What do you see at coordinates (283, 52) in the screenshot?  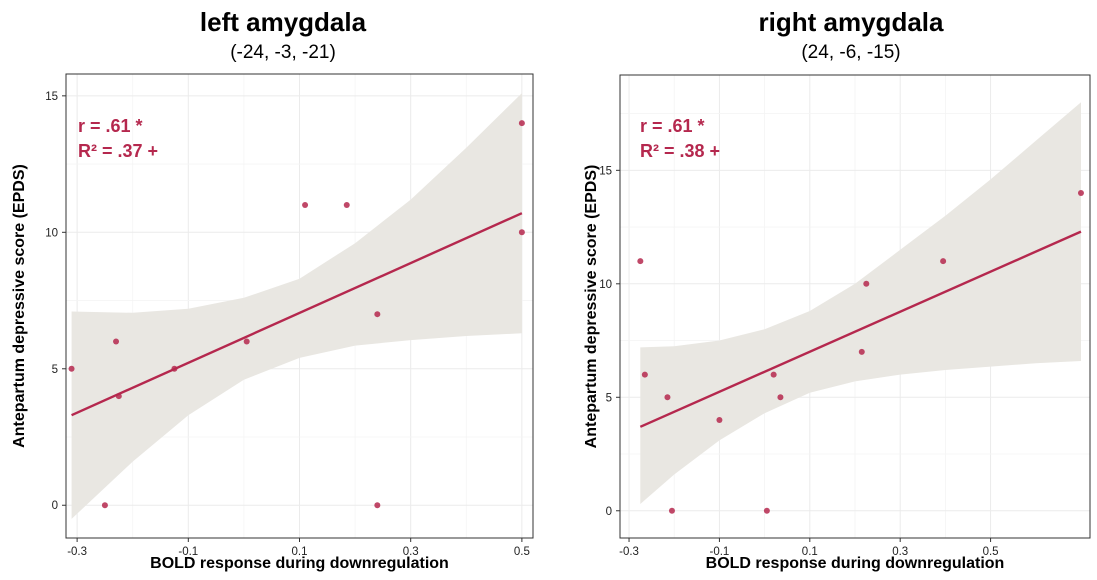 I see `chart-subtitle: (-24, -3, -21)` at bounding box center [283, 52].